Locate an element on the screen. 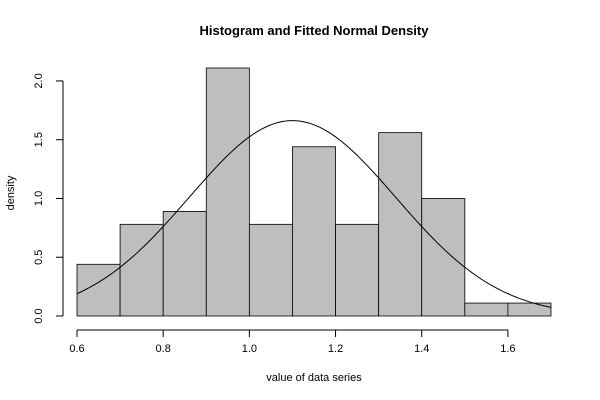 The image size is (600, 400). chart-title: Histogram and Fitted Normal Density is located at coordinates (315, 30).